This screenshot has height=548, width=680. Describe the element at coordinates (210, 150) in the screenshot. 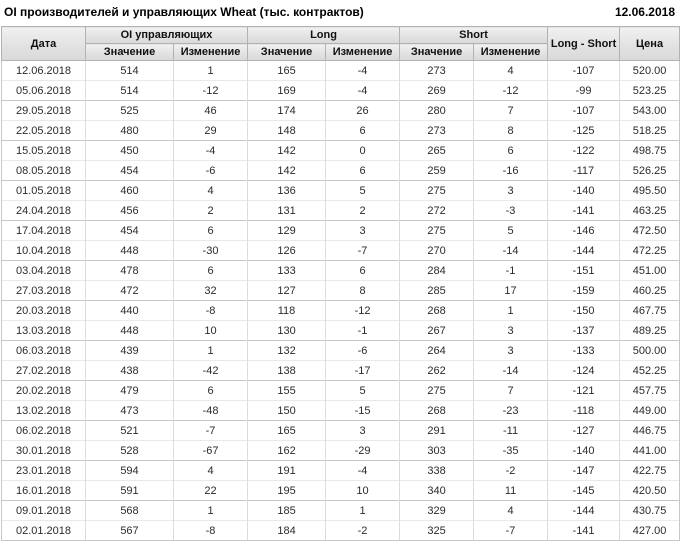

I see `cell-oi-change: -4` at that location.